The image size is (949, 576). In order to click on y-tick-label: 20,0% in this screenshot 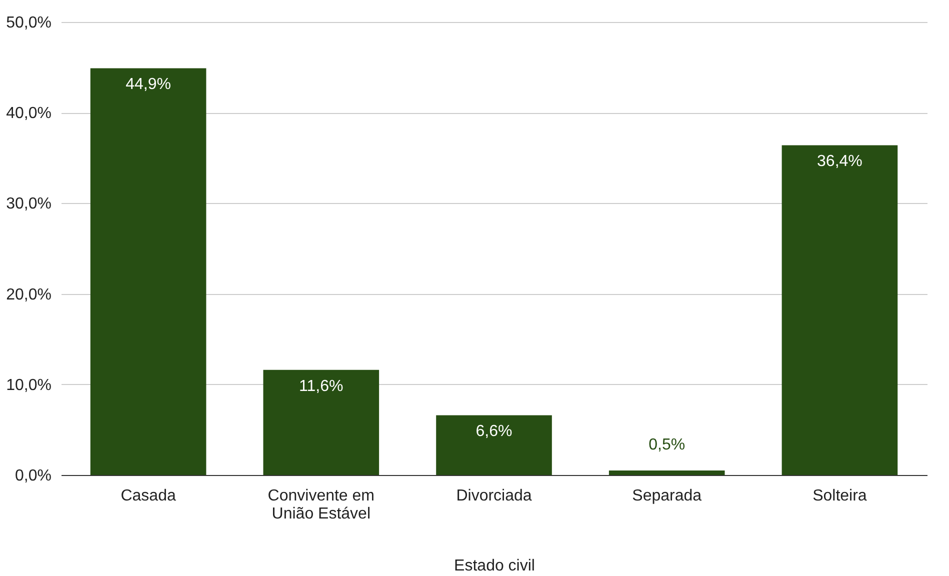, I will do `click(29, 295)`.